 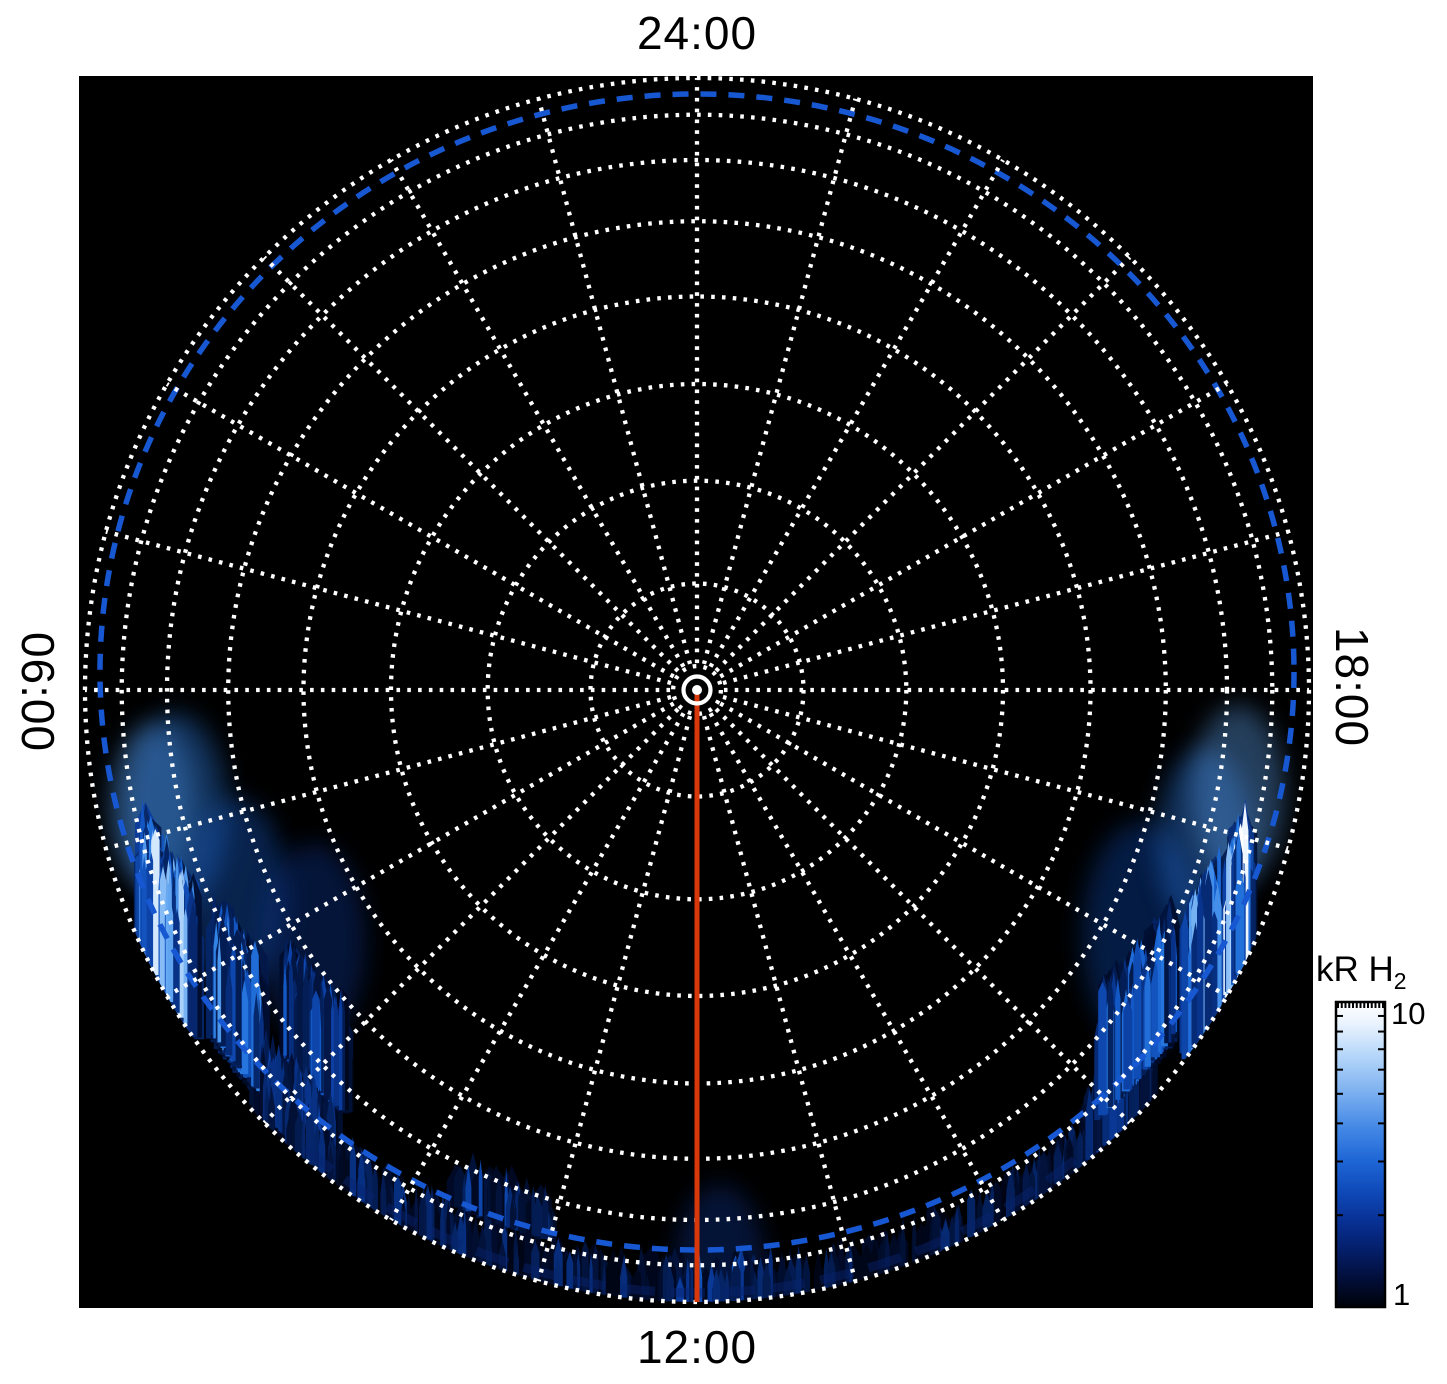 I want to click on axis-label-dawn: 06:00, so click(x=38, y=692).